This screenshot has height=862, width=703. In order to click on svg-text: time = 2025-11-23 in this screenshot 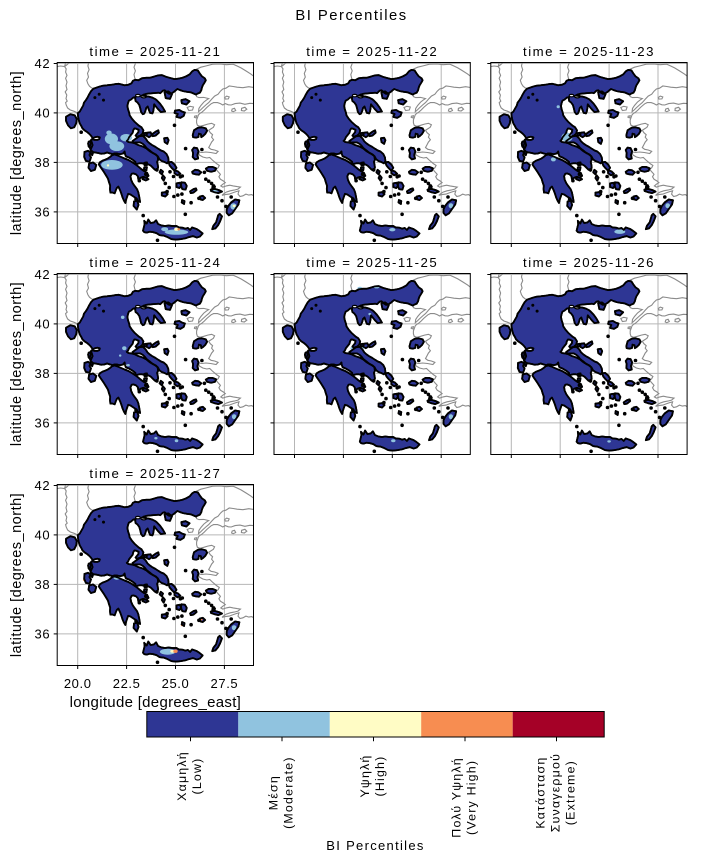, I will do `click(589, 51)`.